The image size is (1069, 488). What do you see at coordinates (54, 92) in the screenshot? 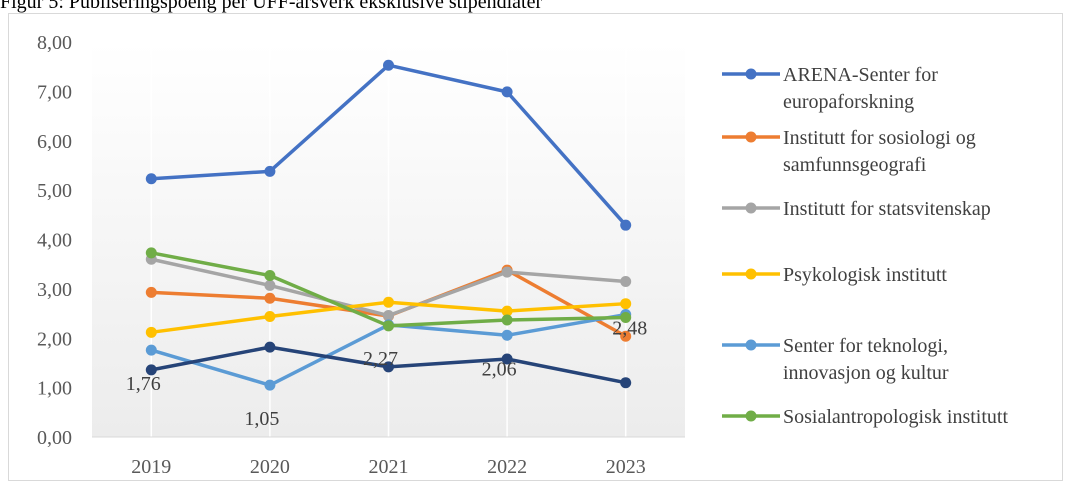
I see `y-tick-label: 7,00` at bounding box center [54, 92].